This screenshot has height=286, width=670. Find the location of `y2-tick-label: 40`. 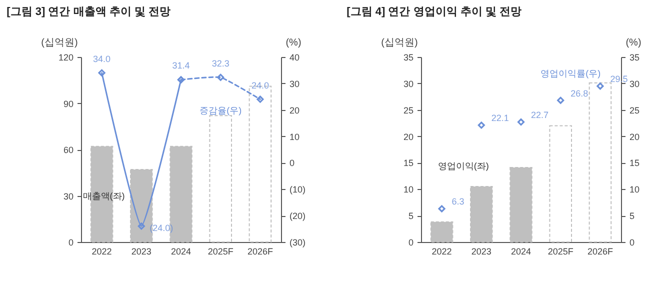

y2-tick-label: 40 is located at coordinates (295, 57).